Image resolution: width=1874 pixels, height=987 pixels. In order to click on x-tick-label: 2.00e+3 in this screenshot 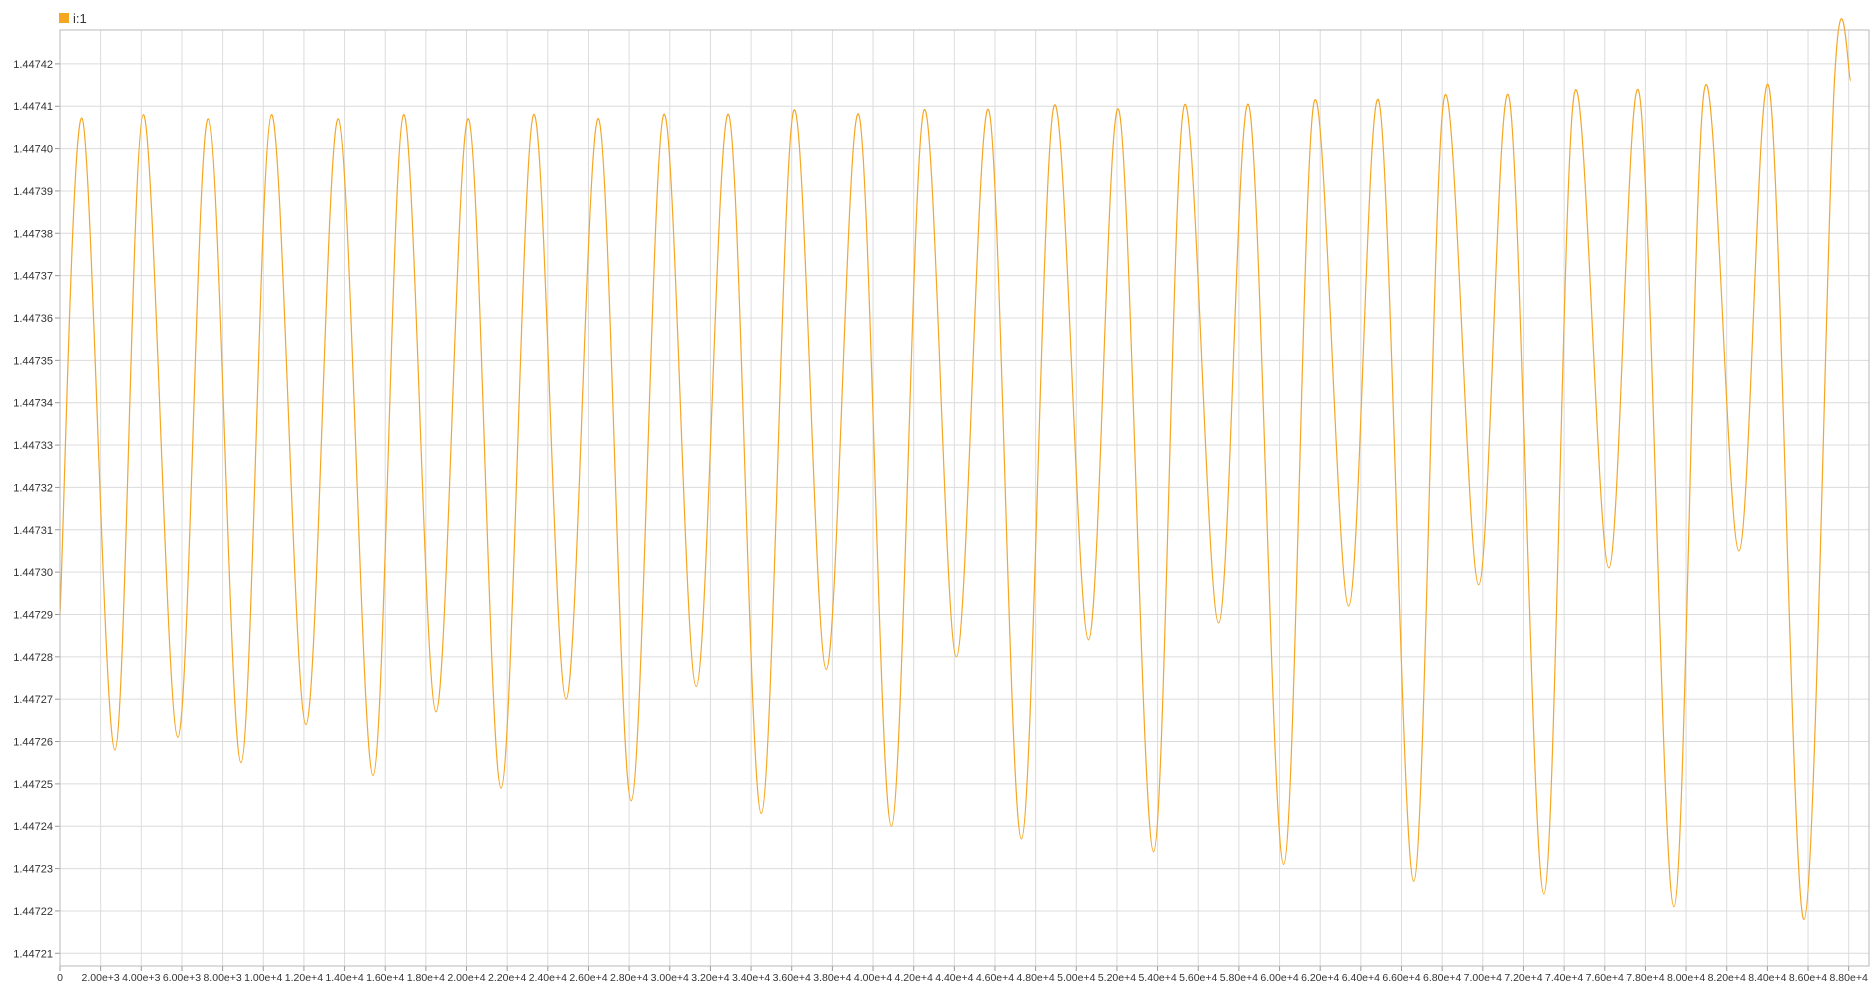, I will do `click(101, 978)`.